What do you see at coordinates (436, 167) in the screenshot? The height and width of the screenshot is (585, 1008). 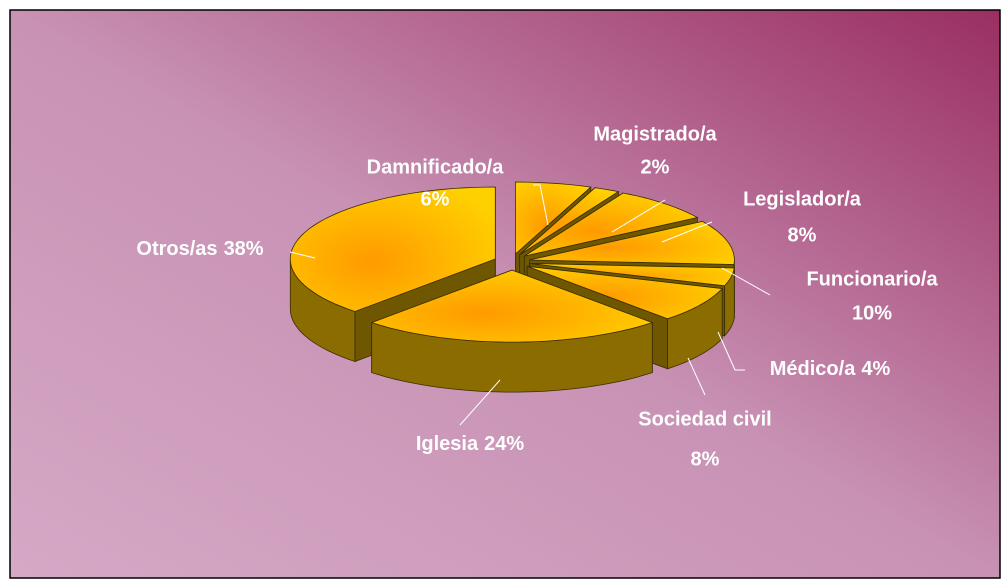 I see `category-label: Damnificado/a` at bounding box center [436, 167].